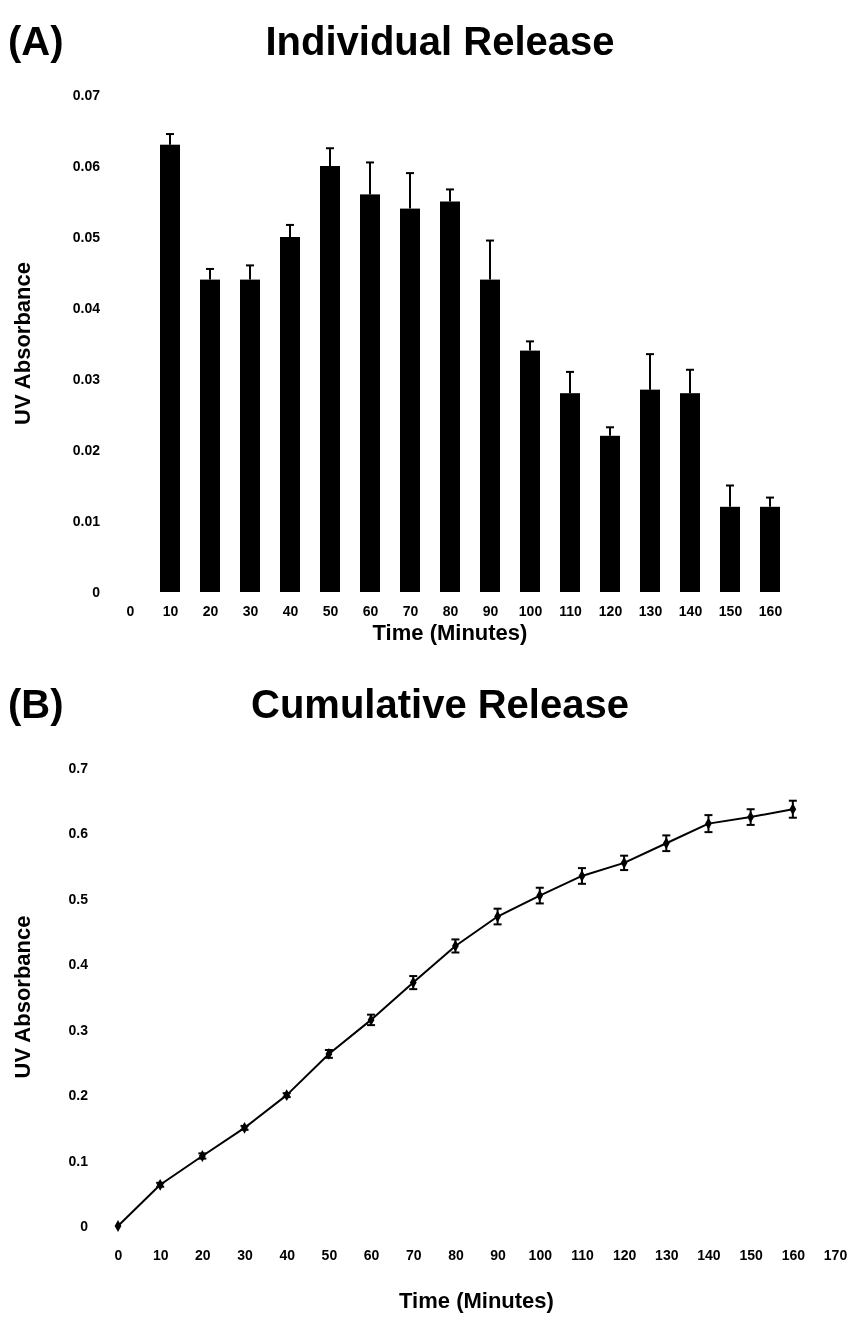  What do you see at coordinates (78, 964) in the screenshot?
I see `y-tick-label: 0.4` at bounding box center [78, 964].